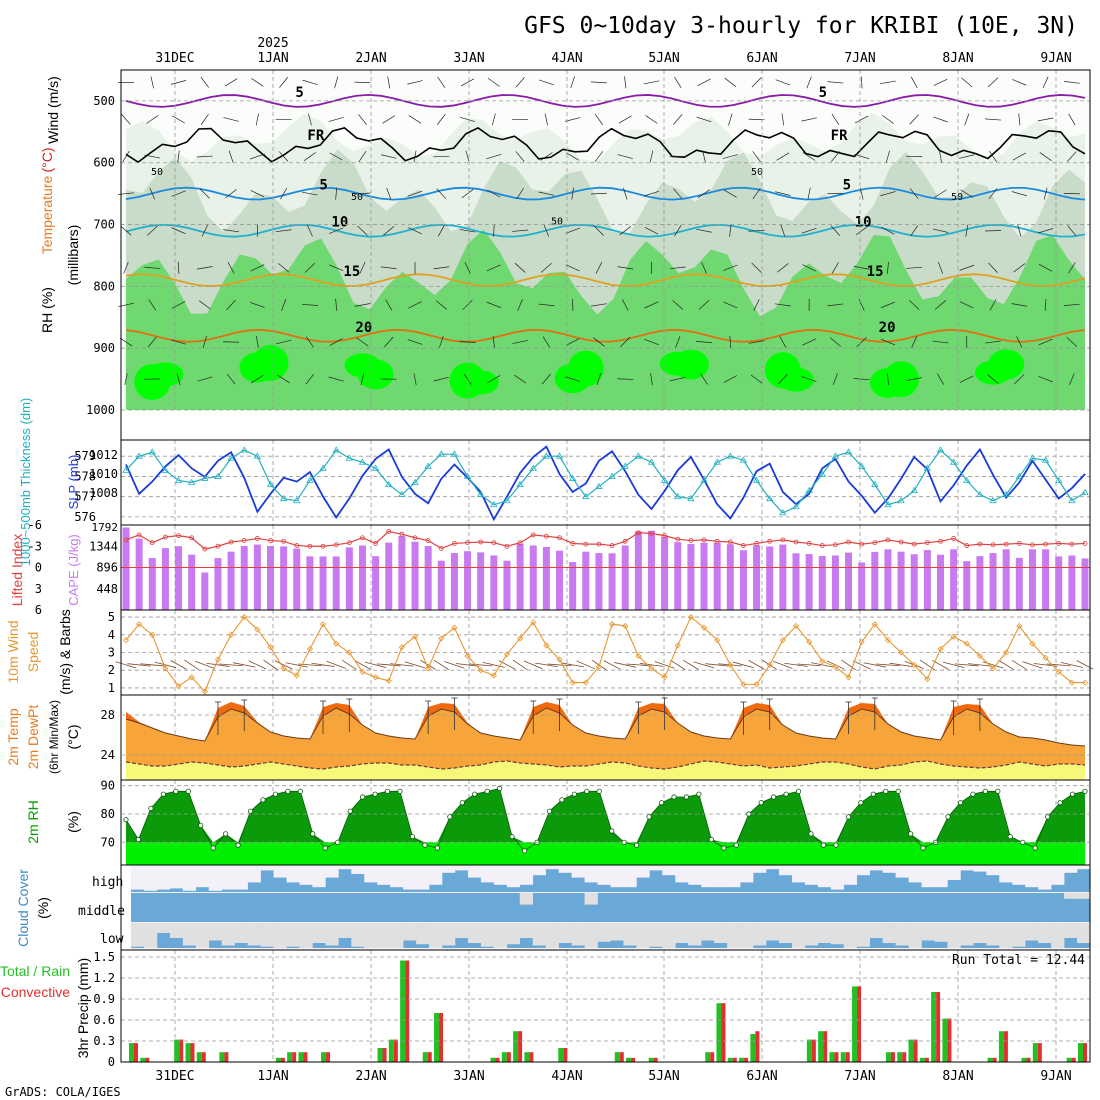 This screenshot has width=1100, height=1100. What do you see at coordinates (605, 654) in the screenshot?
I see `wind-speed-line` at bounding box center [605, 654].